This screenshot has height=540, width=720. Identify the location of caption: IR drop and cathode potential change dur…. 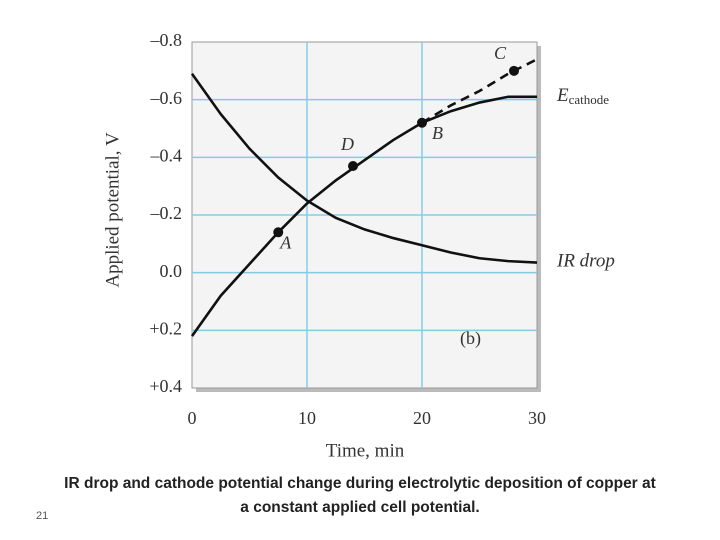
(360, 495).